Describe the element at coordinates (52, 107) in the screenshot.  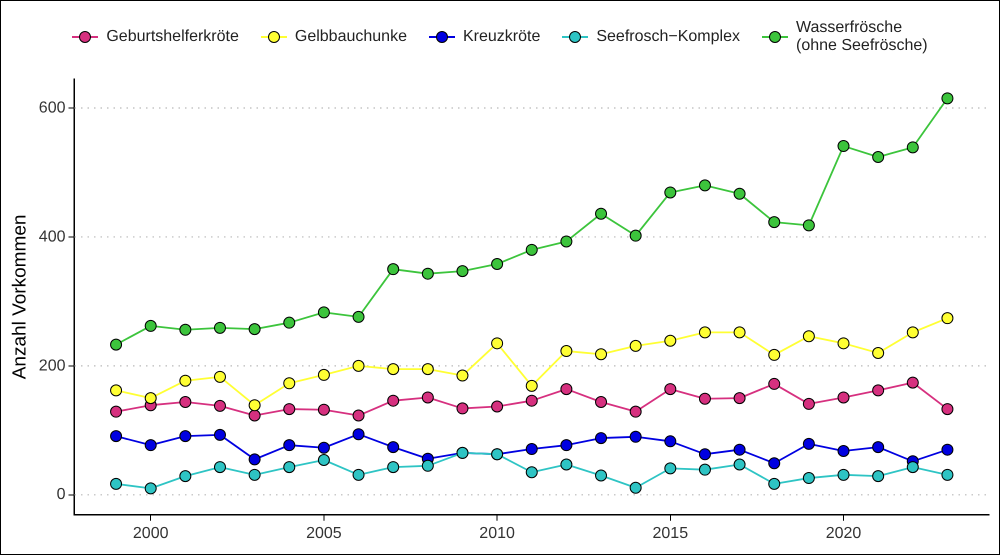
I see `y-tick-label: 600` at that location.